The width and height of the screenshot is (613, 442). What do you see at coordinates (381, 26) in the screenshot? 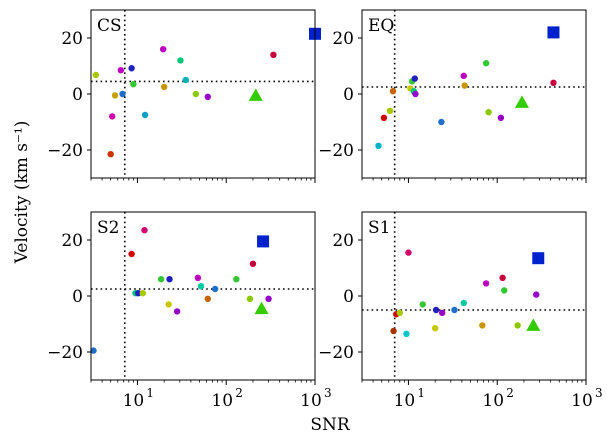
I see `panel-label: EQ` at bounding box center [381, 26].